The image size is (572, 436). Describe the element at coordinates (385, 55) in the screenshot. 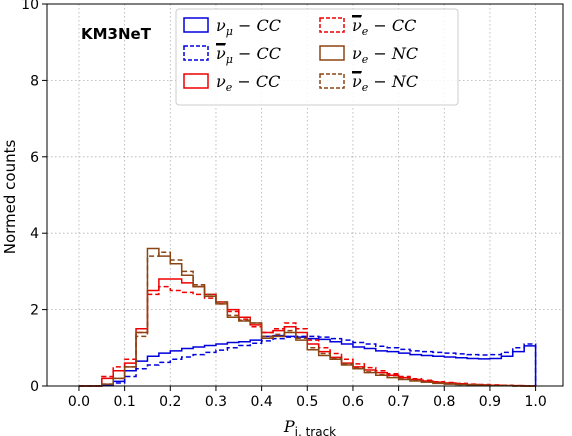

I see `legend-label-4: νe − NC` at that location.